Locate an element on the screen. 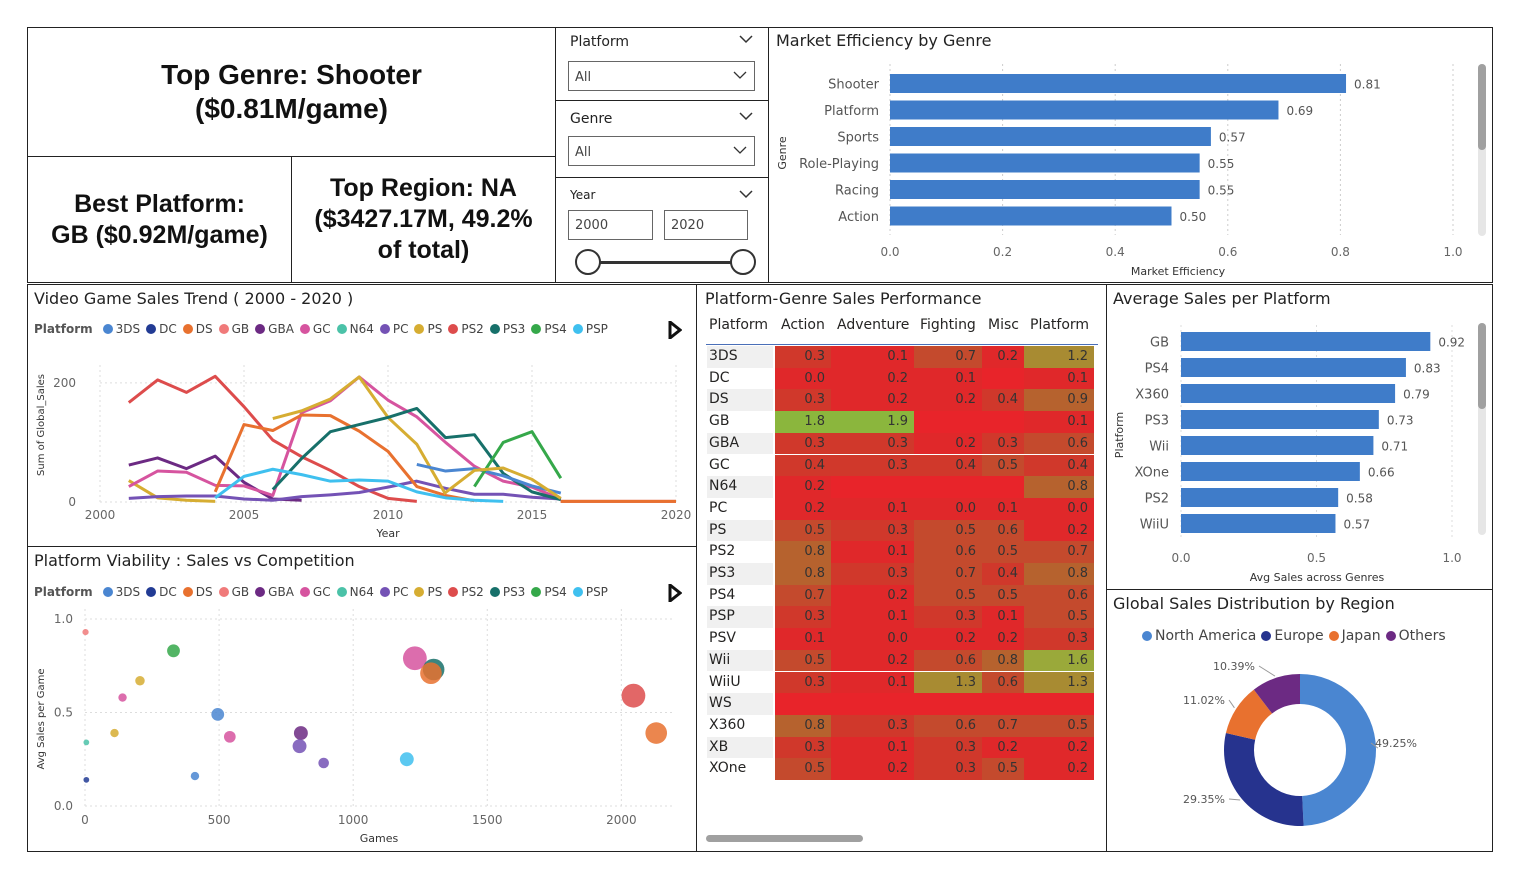 The image size is (1516, 872). platform-slicer: Platform All is located at coordinates (662, 64).